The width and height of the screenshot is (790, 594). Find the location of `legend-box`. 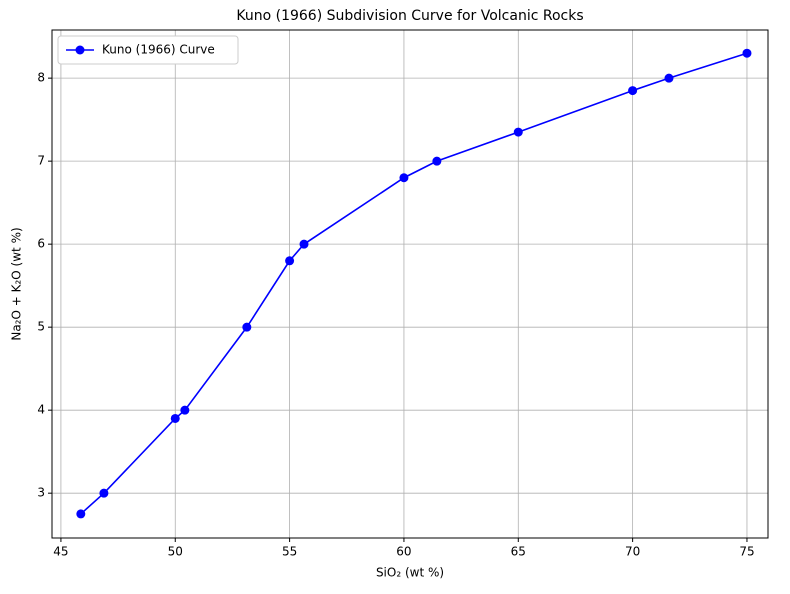

legend-box is located at coordinates (148, 50).